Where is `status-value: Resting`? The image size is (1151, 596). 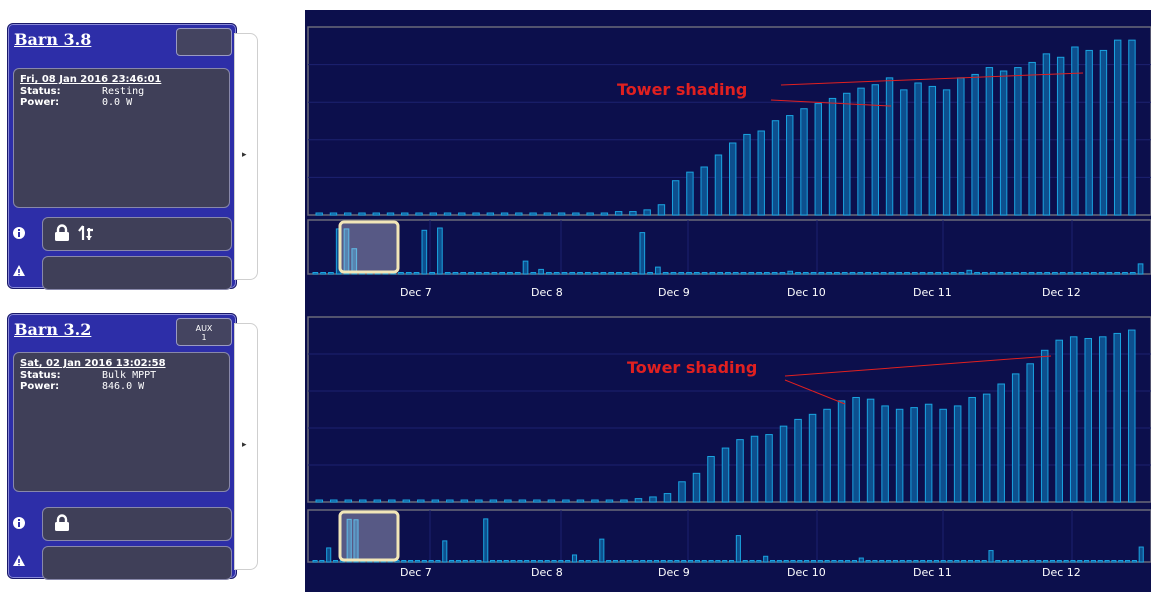
status-value: Resting is located at coordinates (123, 91).